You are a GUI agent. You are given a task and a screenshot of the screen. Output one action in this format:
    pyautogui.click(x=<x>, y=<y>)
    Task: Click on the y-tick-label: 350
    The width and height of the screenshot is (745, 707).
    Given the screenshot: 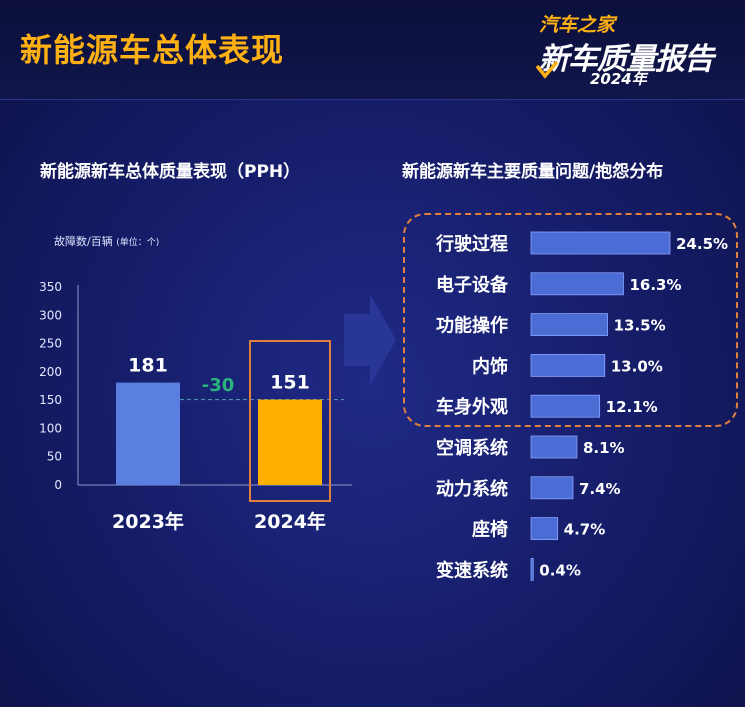 What is the action you would take?
    pyautogui.click(x=50, y=287)
    